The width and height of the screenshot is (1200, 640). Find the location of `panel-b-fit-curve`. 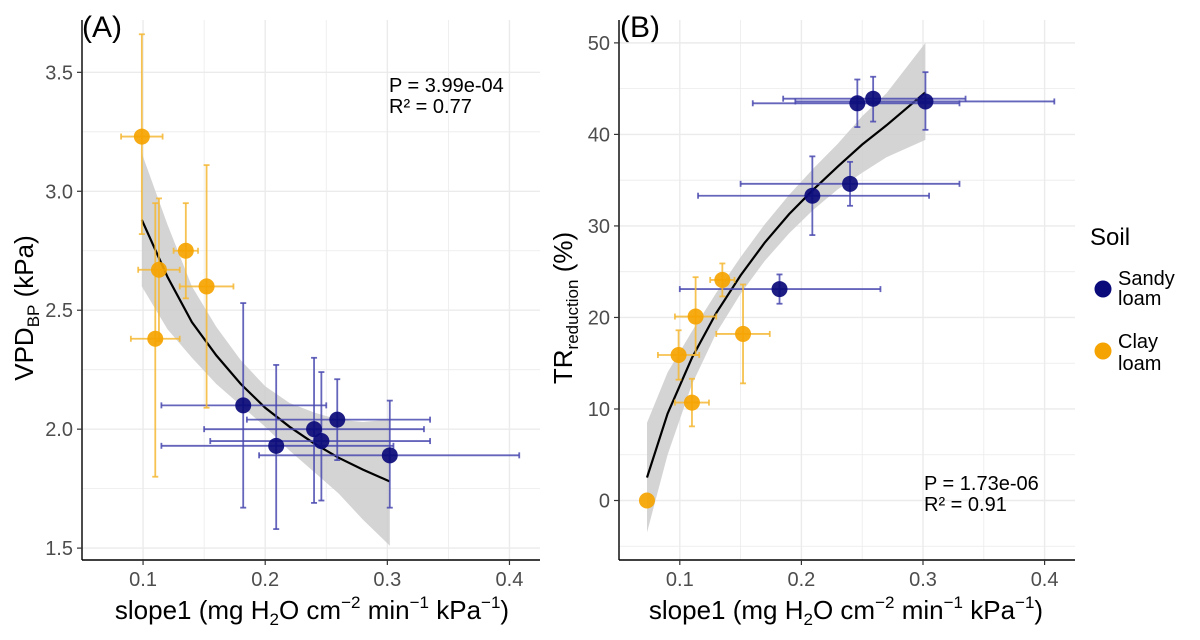

panel-b-fit-curve is located at coordinates (786, 284).